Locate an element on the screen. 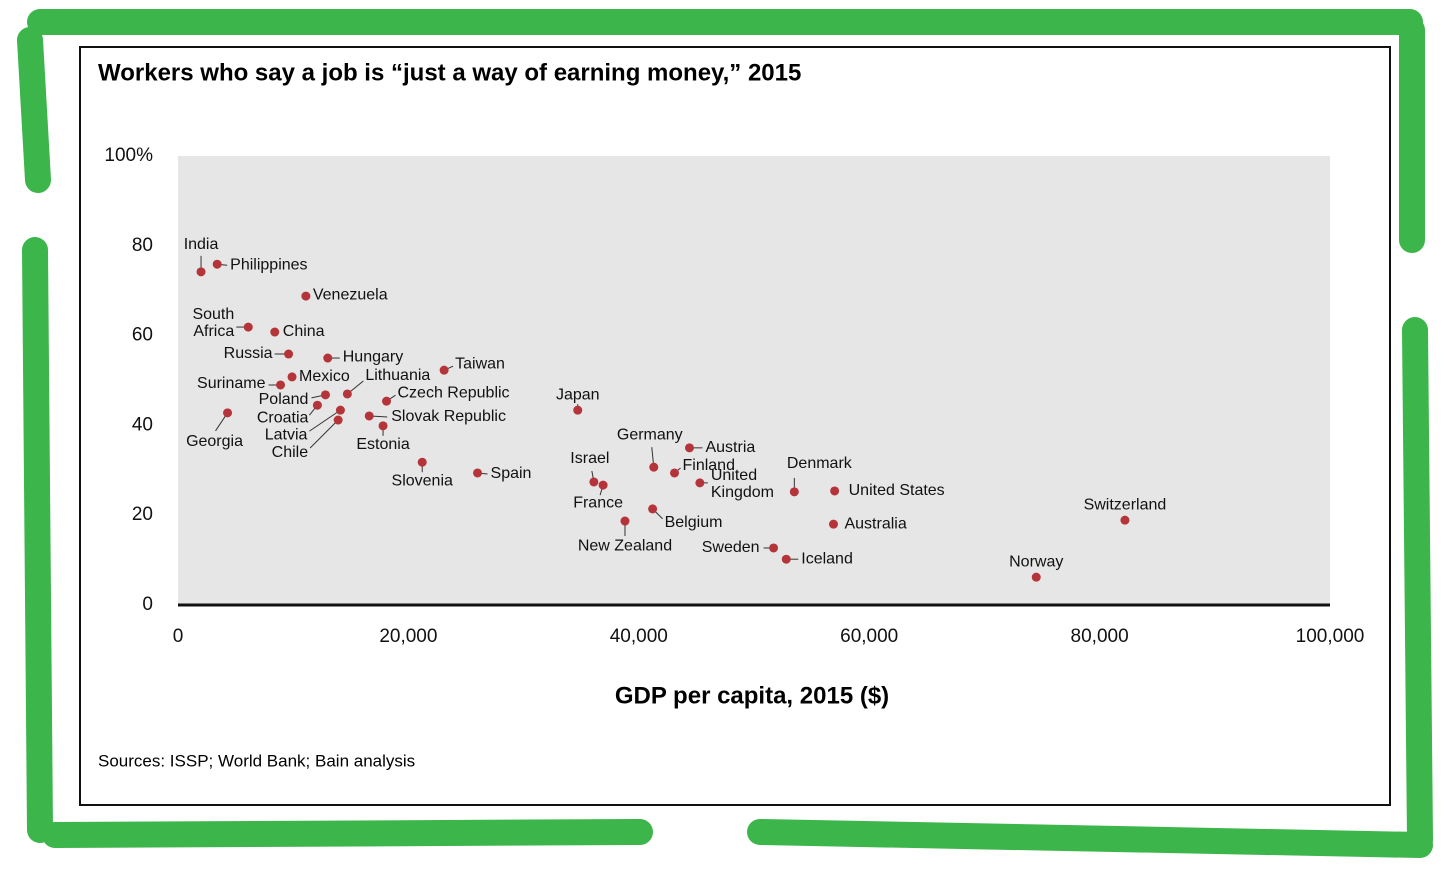  point-label: Venezuela is located at coordinates (350, 294).